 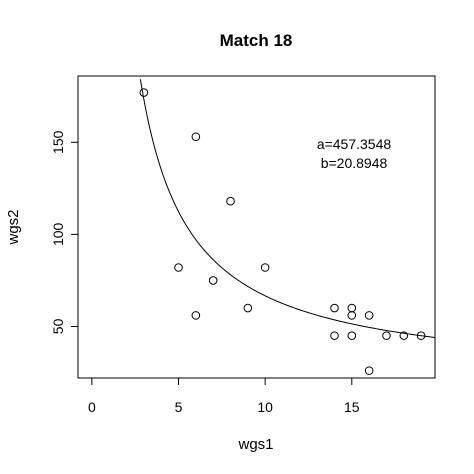 What do you see at coordinates (58, 326) in the screenshot?
I see `y-tick-label: 50` at bounding box center [58, 326].